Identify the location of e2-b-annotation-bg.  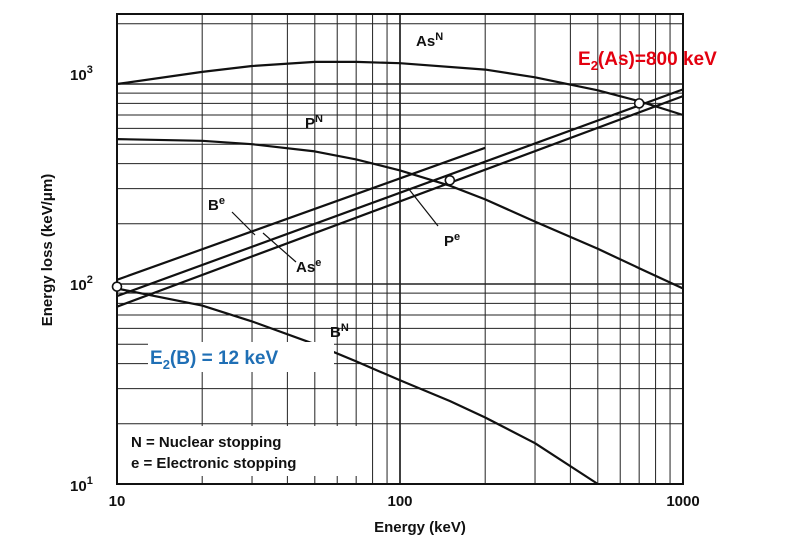
(241, 357).